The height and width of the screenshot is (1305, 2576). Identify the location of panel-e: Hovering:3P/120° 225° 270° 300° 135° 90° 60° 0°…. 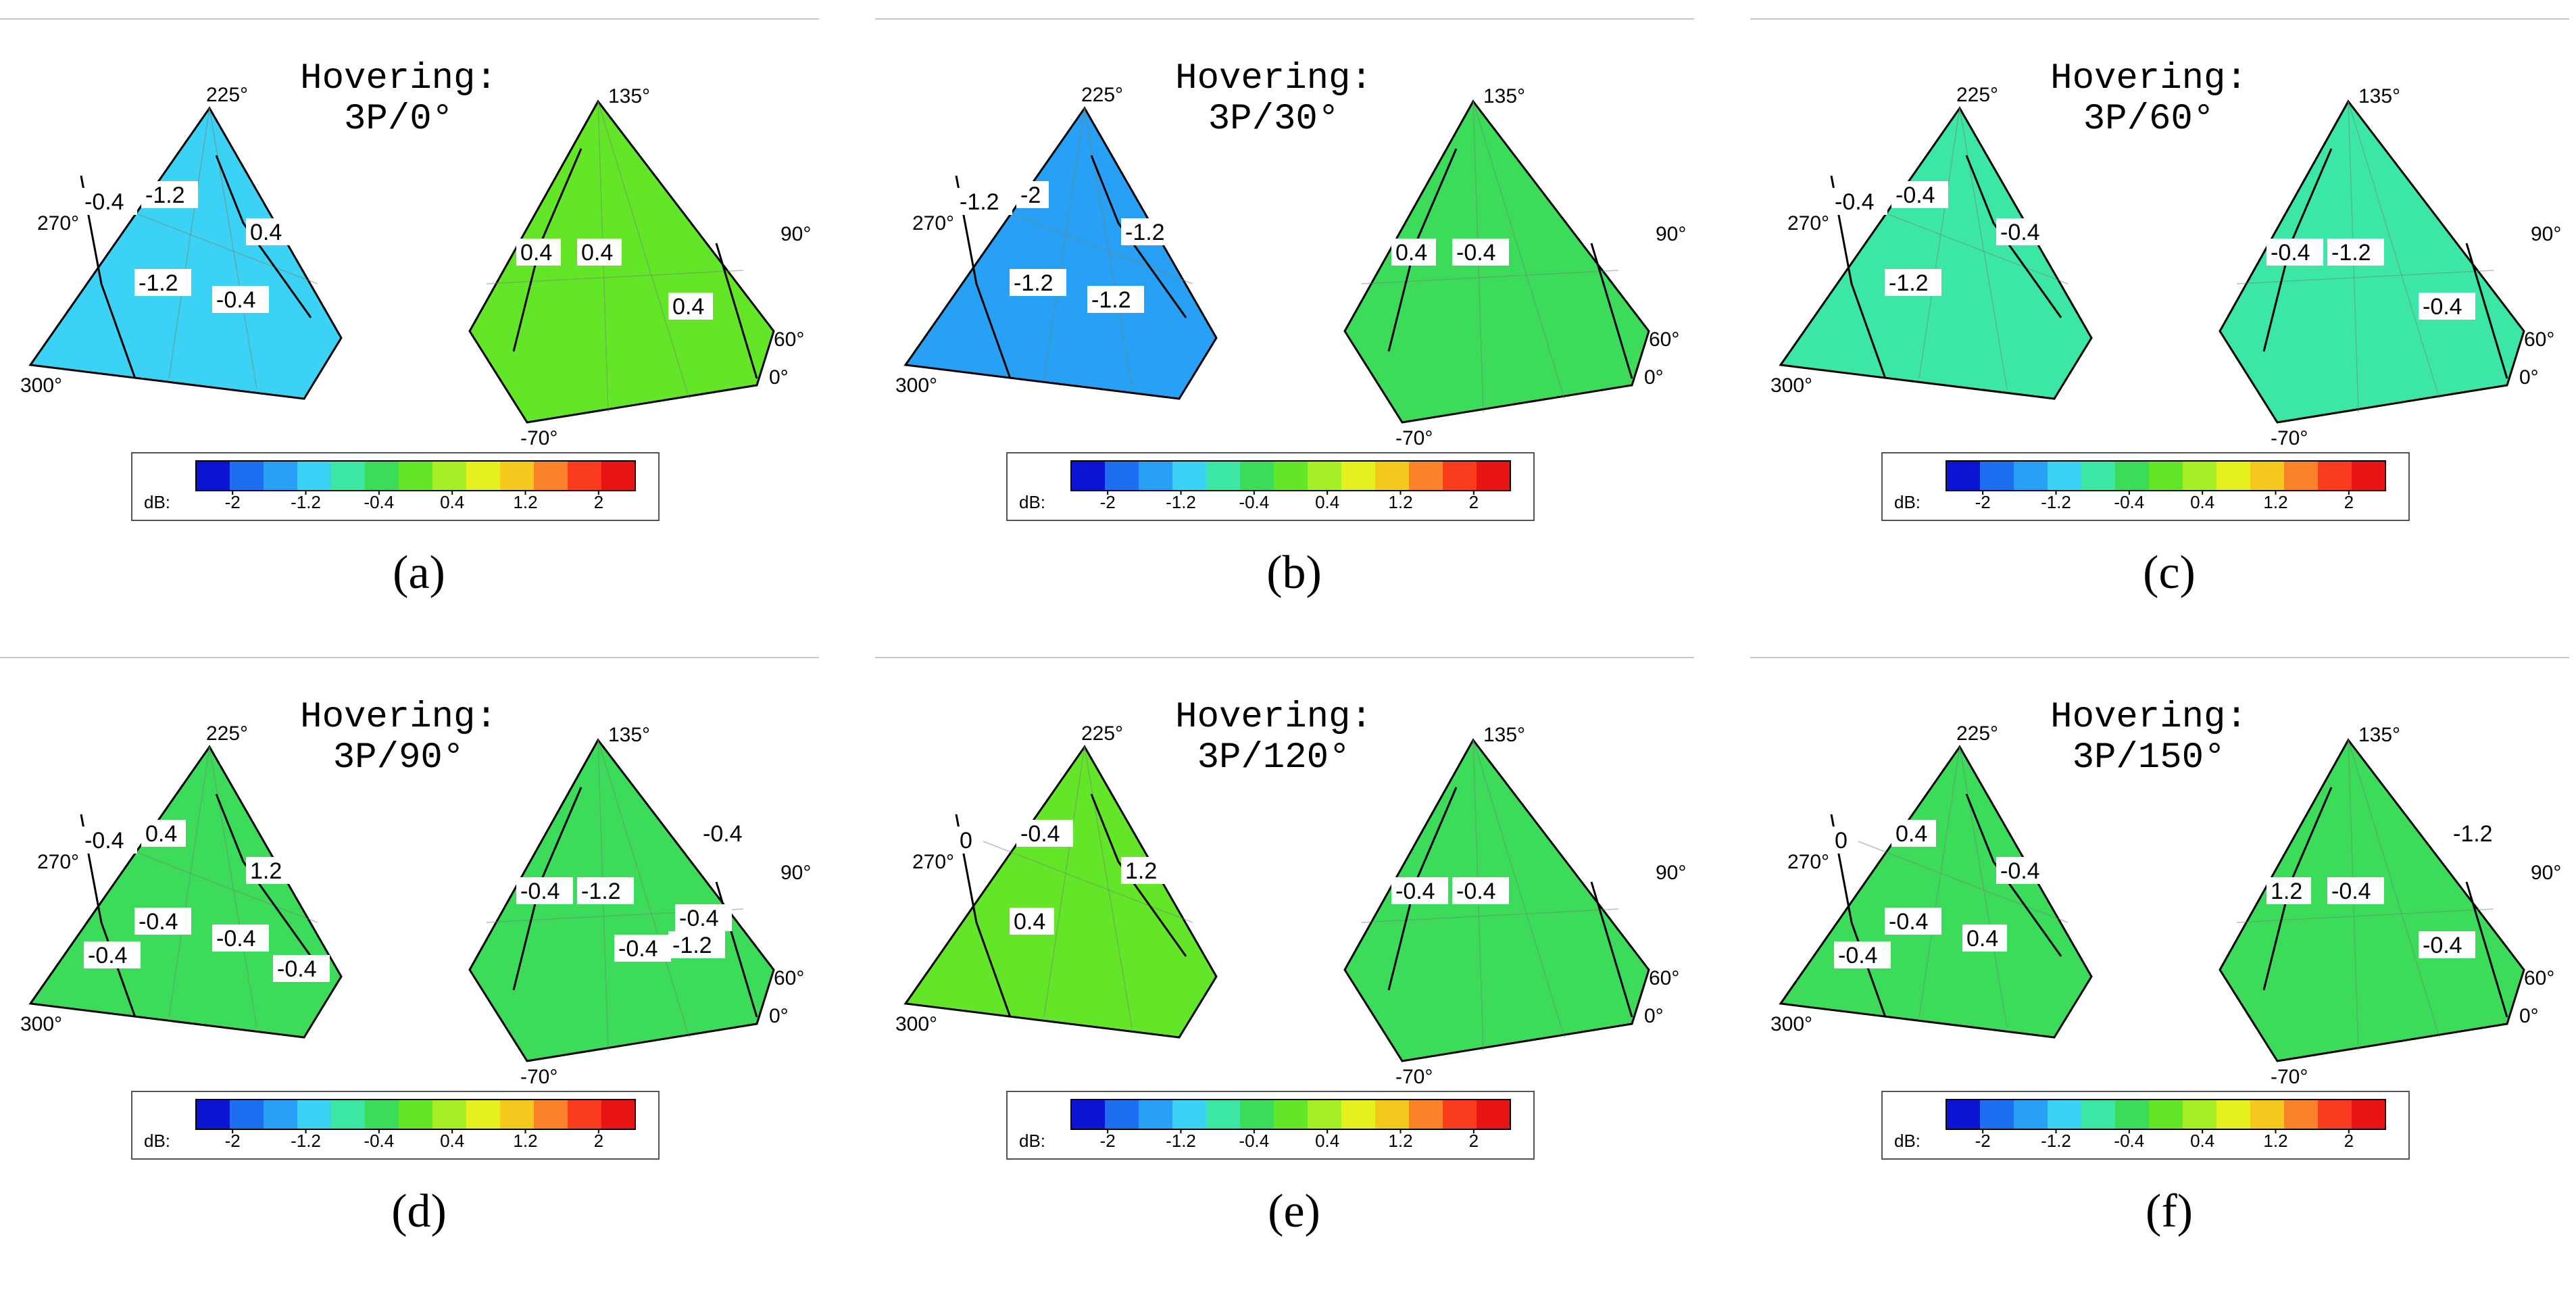
(1285, 947).